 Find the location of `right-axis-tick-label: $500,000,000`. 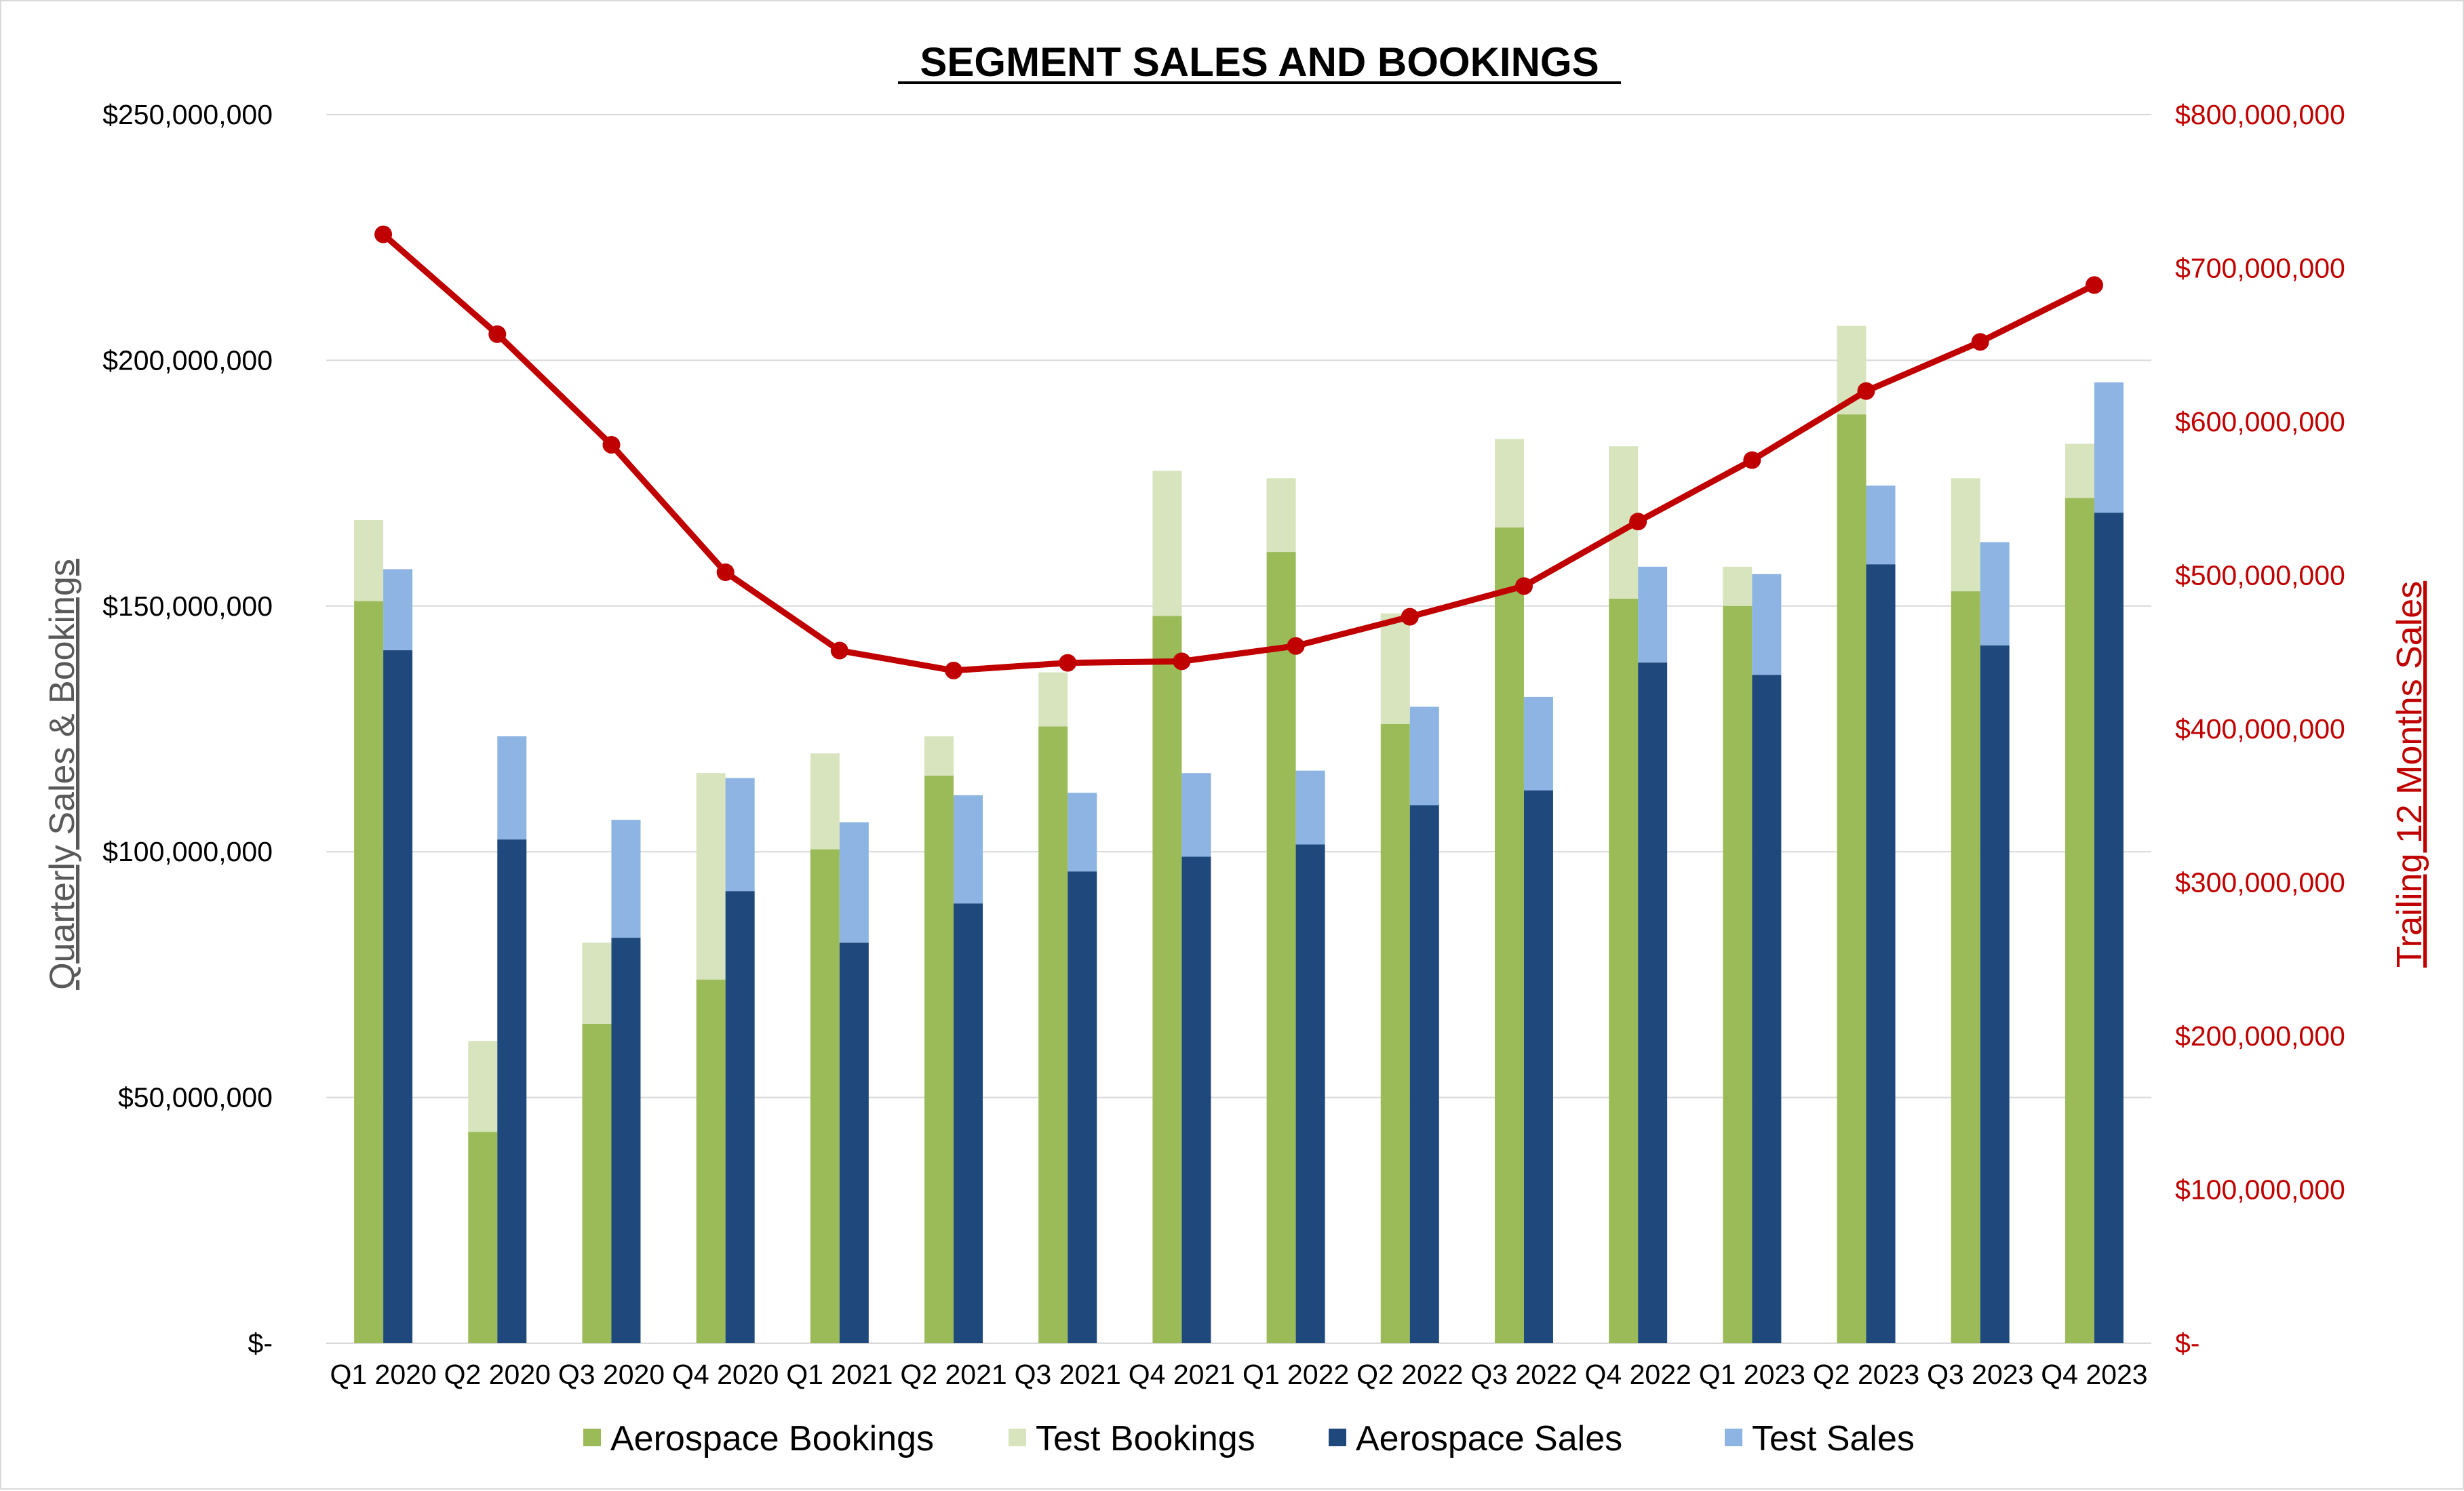

right-axis-tick-label: $500,000,000 is located at coordinates (2260, 575).